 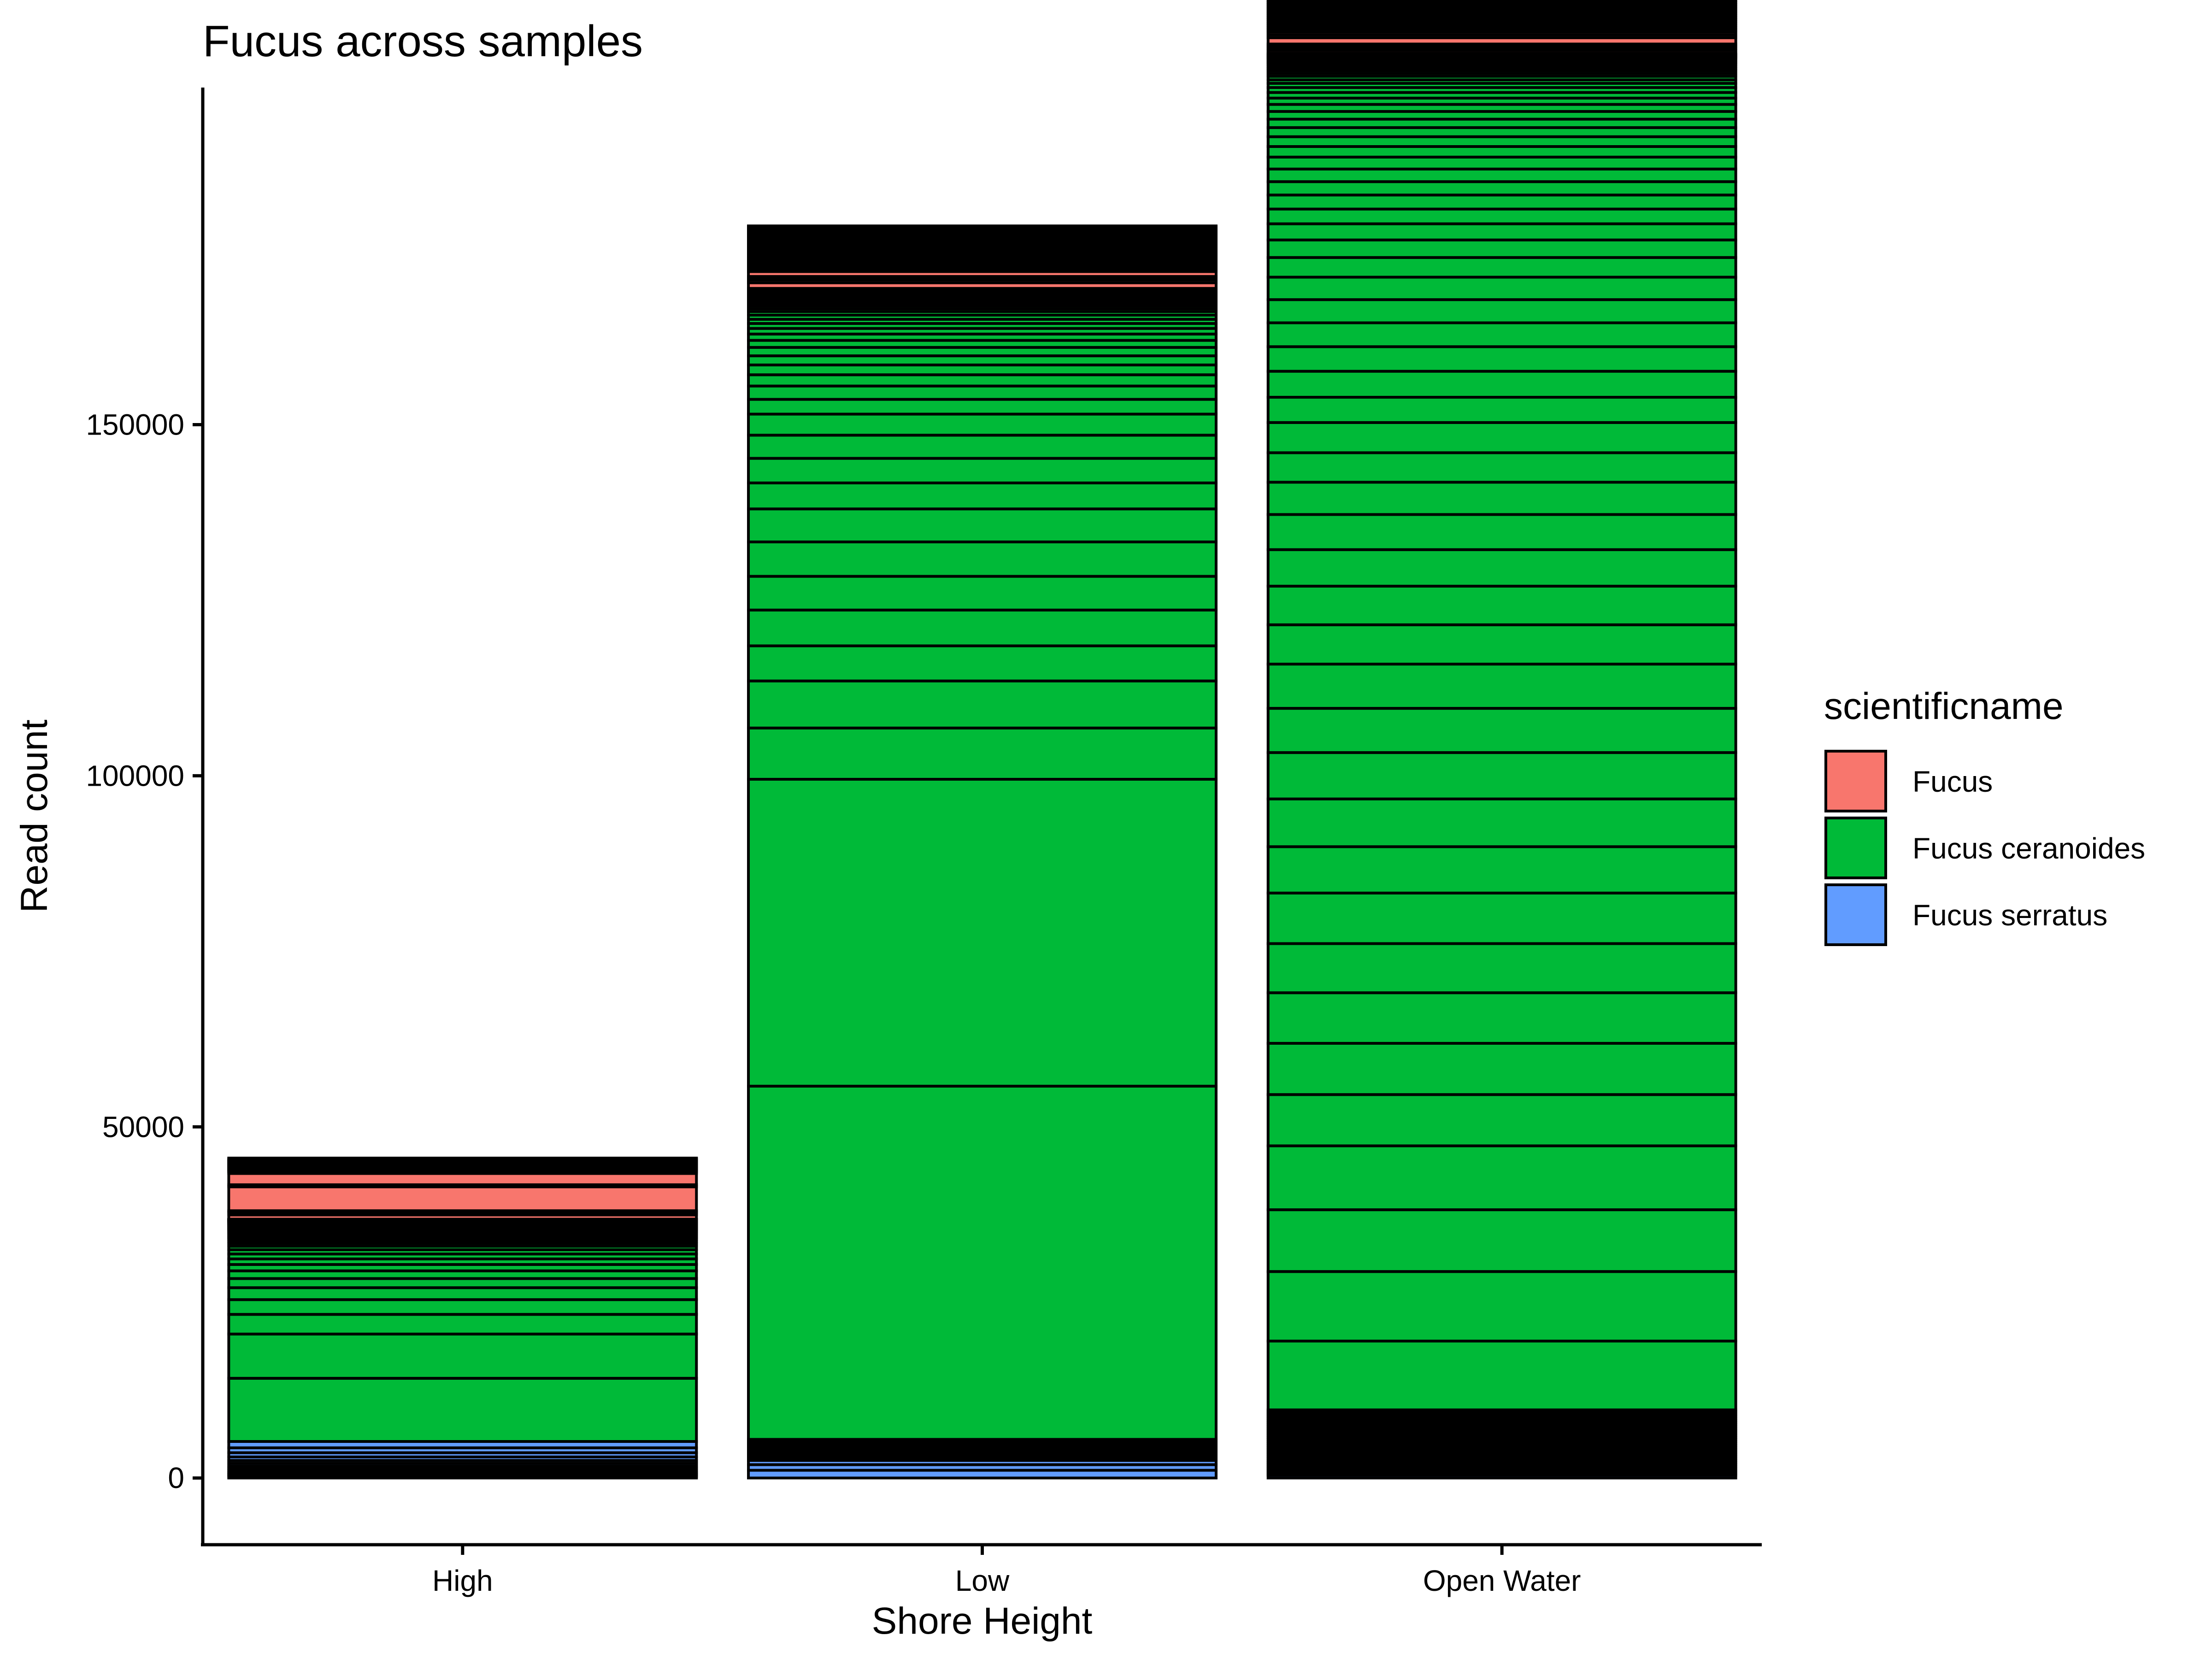 What do you see at coordinates (1502, 1580) in the screenshot?
I see `x-tick-label: Open Water` at bounding box center [1502, 1580].